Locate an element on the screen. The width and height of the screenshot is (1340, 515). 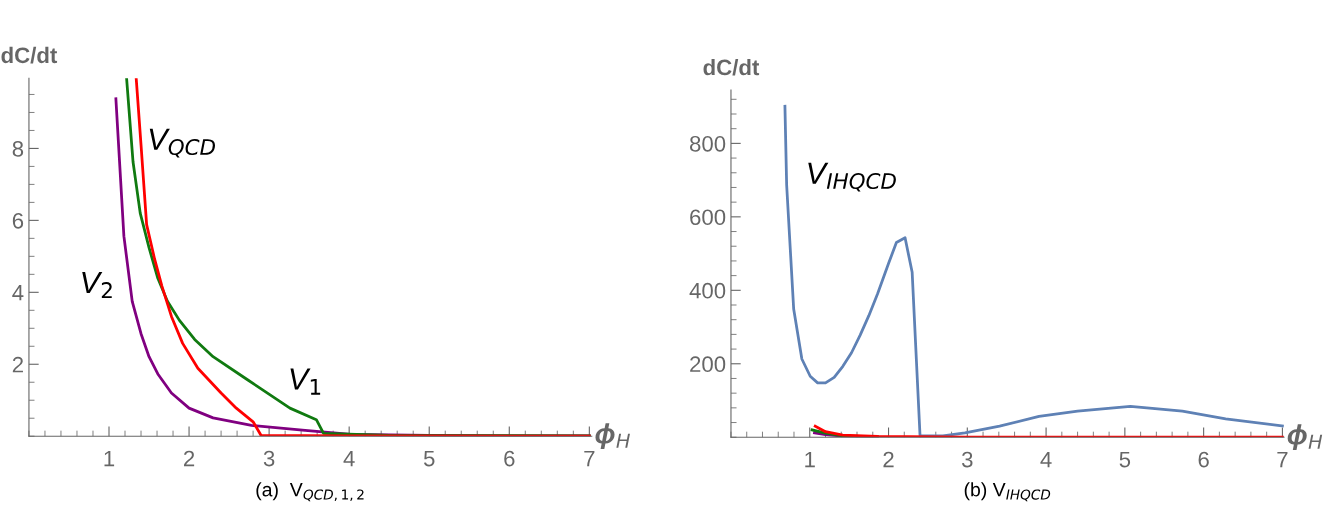
annotation: V$_{QCD}$ is located at coordinates (182, 143).